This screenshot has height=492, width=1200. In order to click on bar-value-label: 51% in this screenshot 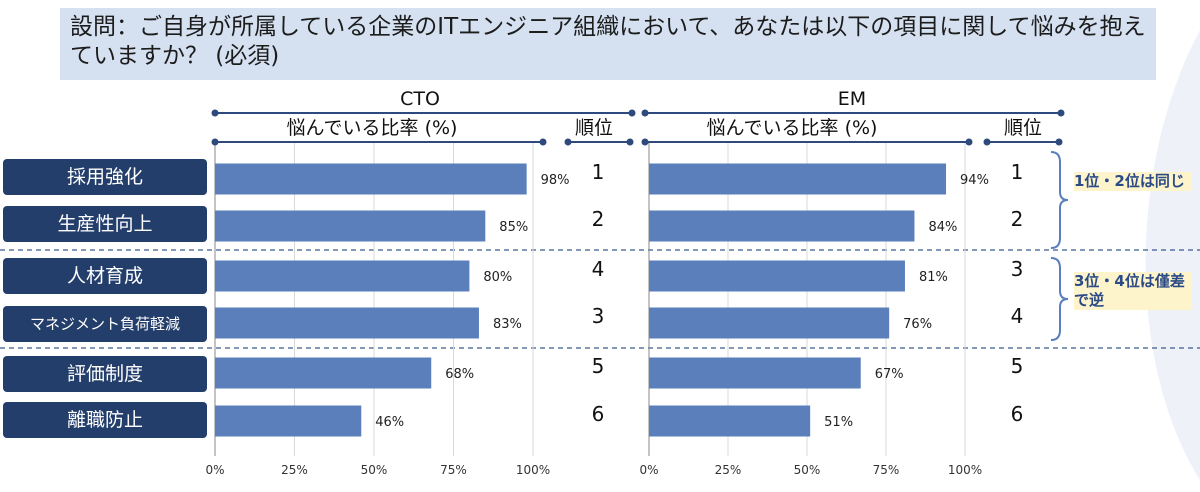, I will do `click(838, 422)`.